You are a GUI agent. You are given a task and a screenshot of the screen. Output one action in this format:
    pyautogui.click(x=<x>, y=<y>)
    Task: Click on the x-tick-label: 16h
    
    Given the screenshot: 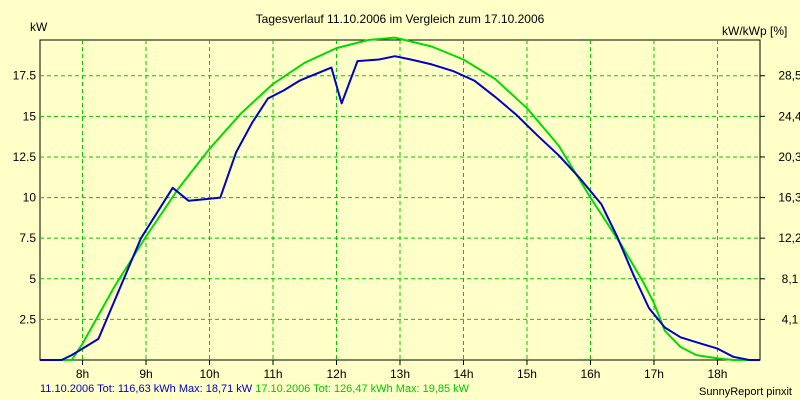 What is the action you would take?
    pyautogui.click(x=590, y=373)
    